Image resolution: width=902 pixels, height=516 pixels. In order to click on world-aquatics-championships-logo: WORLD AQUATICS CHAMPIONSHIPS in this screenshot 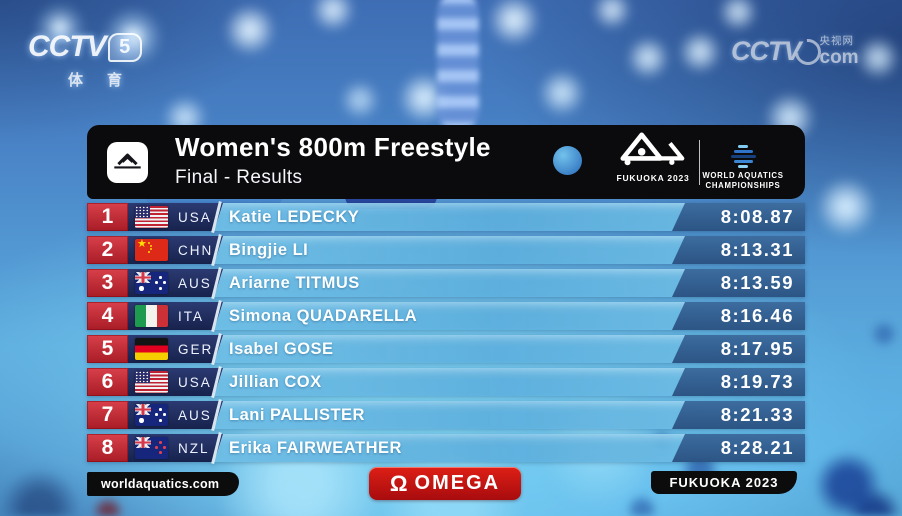, I will do `click(743, 162)`.